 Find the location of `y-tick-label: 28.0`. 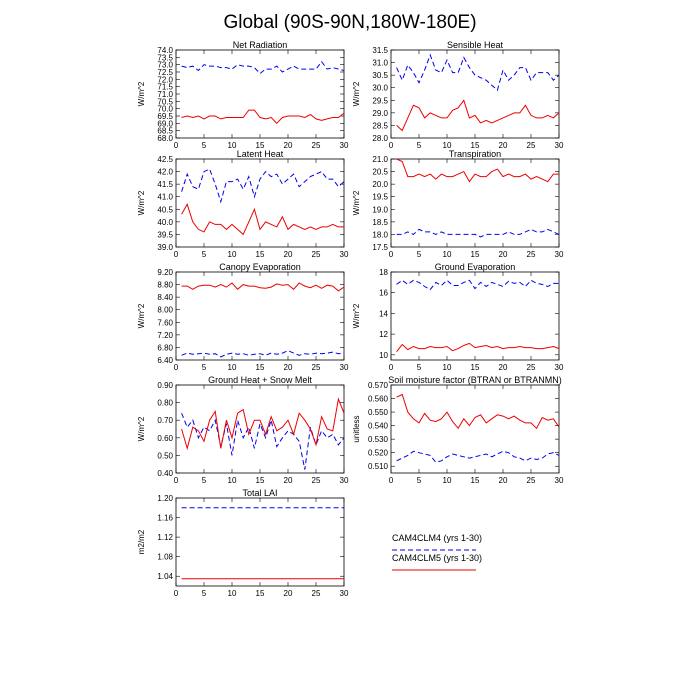

y-tick-label: 28.0 is located at coordinates (380, 138).